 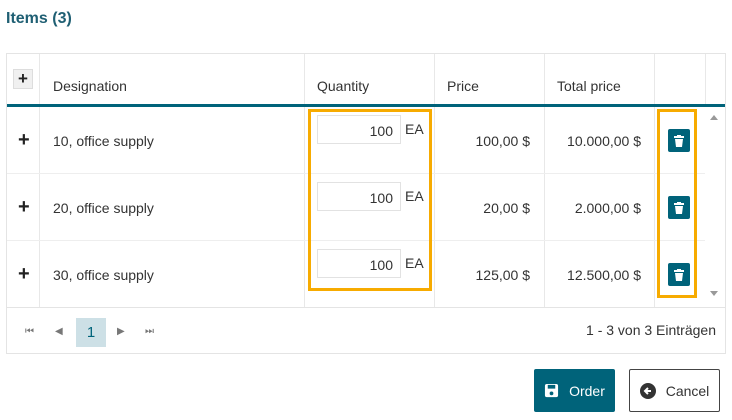 I want to click on delete-highlight, so click(x=677, y=203).